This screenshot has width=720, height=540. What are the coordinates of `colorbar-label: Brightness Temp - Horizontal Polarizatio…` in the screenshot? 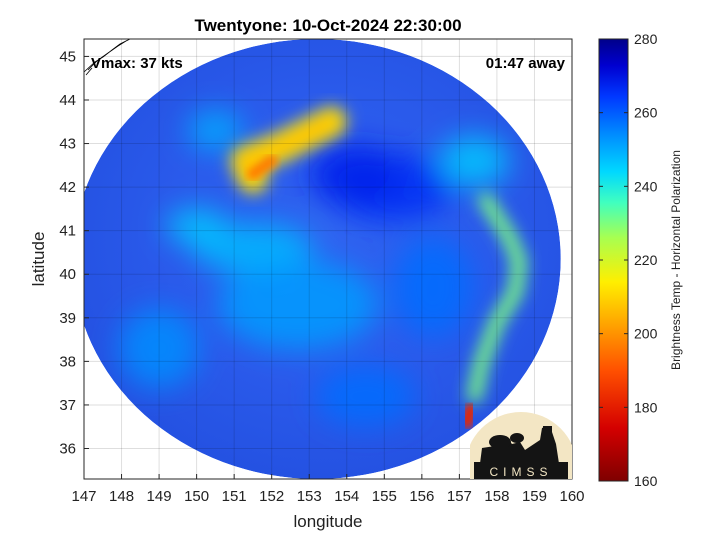 It's located at (676, 260).